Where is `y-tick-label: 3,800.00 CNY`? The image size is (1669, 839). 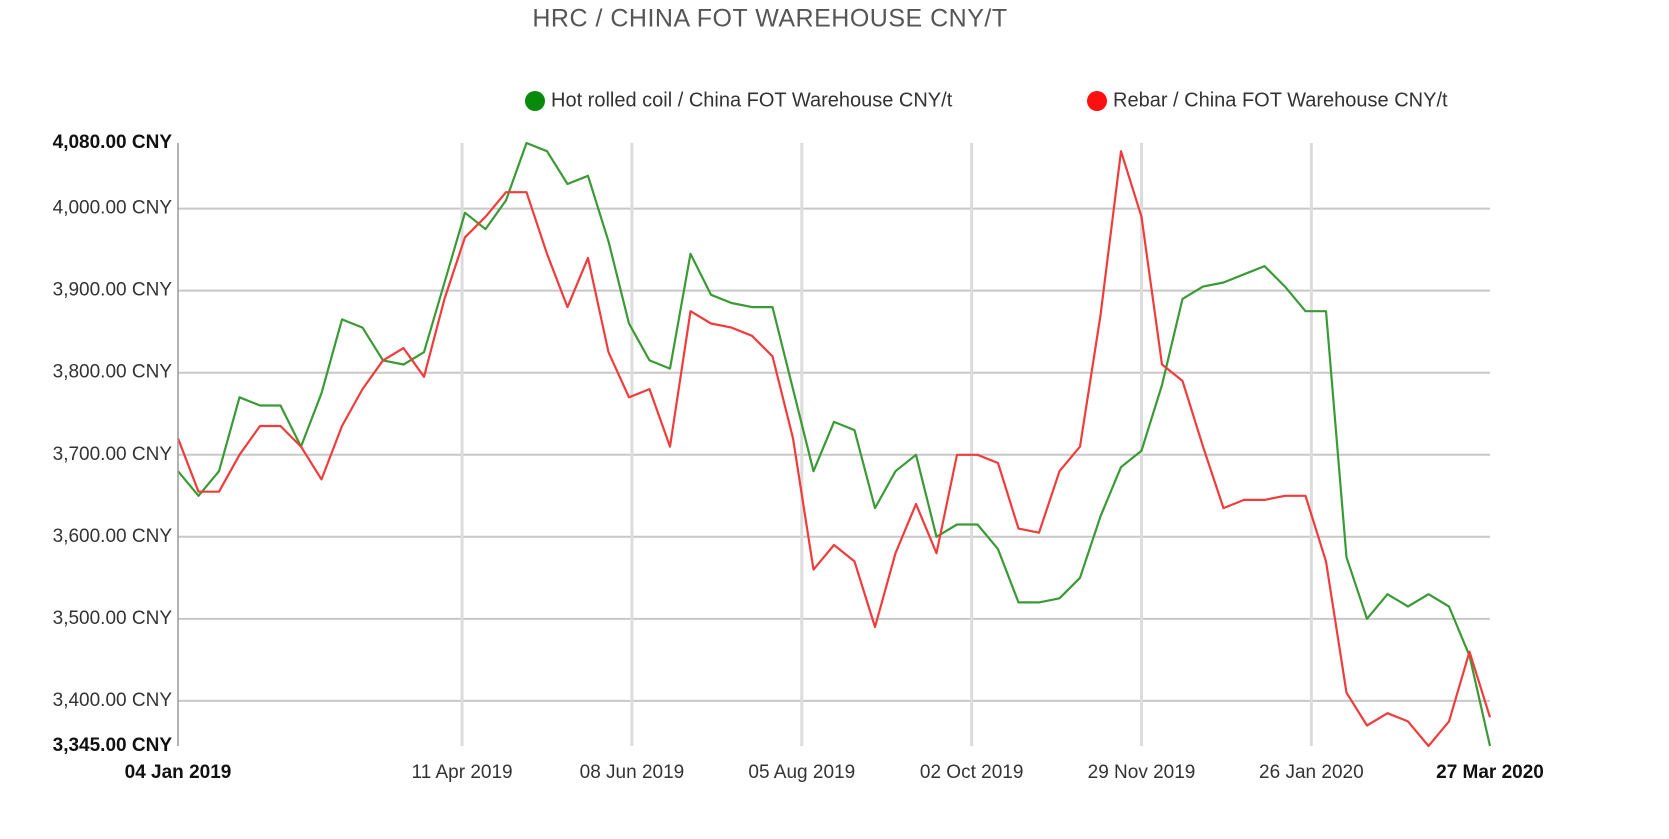 y-tick-label: 3,800.00 CNY is located at coordinates (113, 372).